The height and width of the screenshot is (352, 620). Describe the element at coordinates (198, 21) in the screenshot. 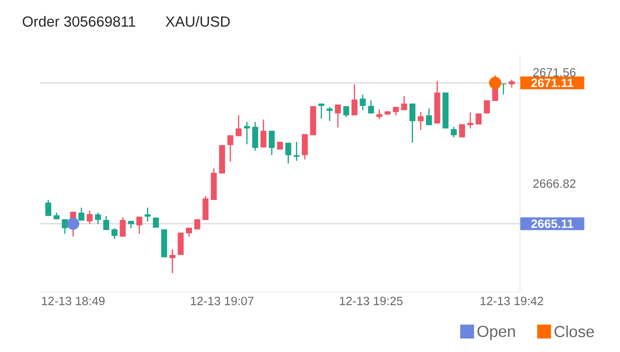

I see `chart-subtitle: XAU/USD` at that location.